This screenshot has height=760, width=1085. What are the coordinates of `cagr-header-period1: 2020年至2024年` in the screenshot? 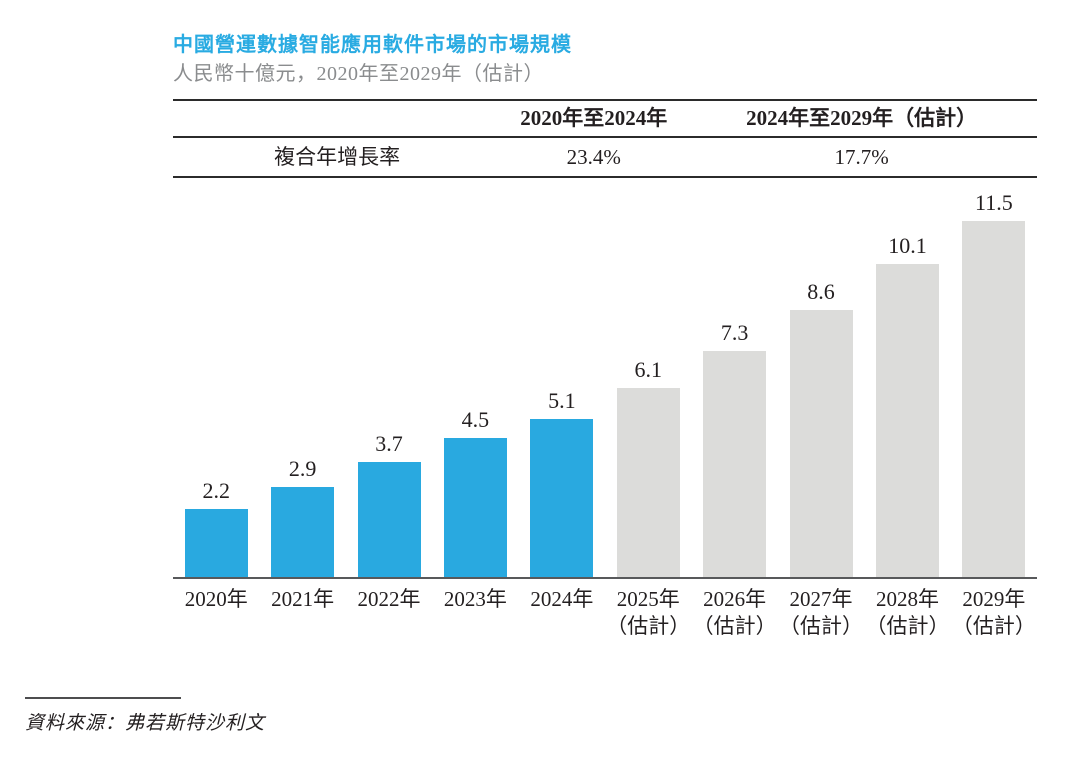 It's located at (594, 118).